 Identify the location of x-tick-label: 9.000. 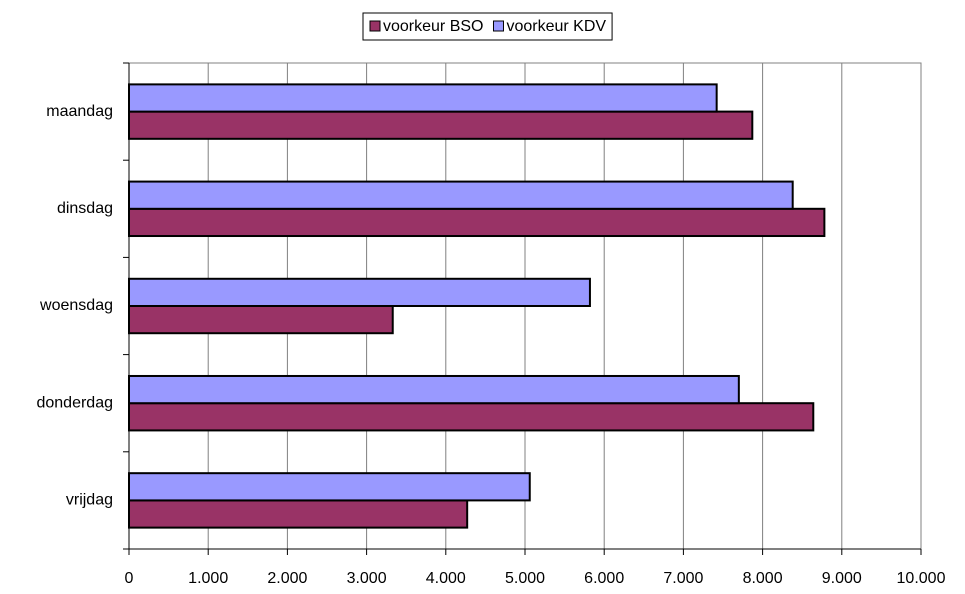
(842, 578).